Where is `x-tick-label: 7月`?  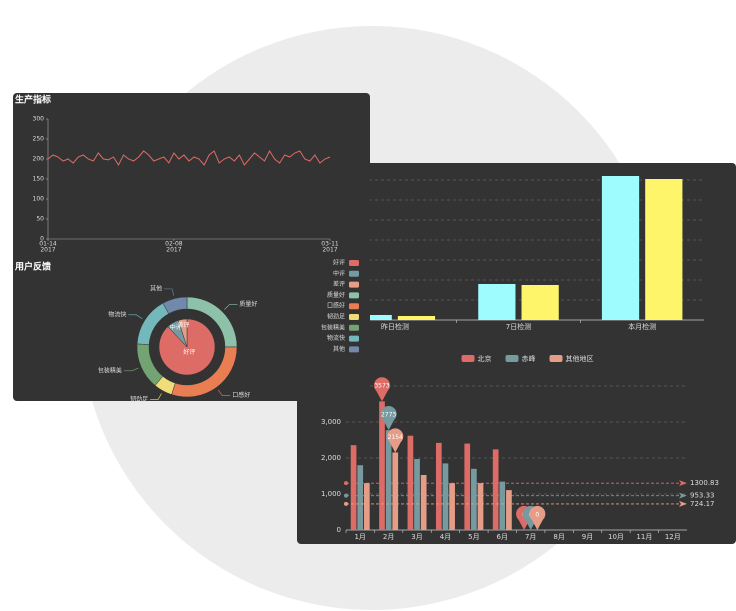
x-tick-label: 7月 is located at coordinates (530, 537).